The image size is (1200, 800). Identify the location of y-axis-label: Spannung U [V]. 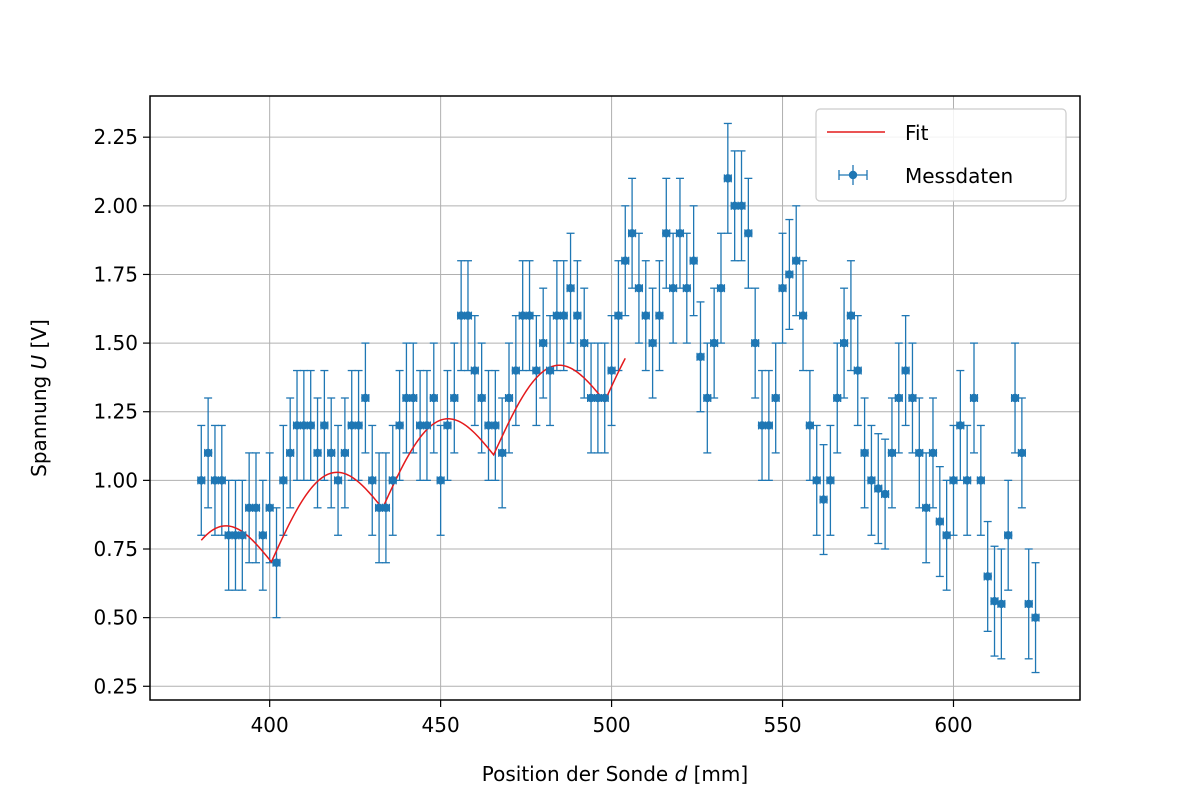
(39, 398).